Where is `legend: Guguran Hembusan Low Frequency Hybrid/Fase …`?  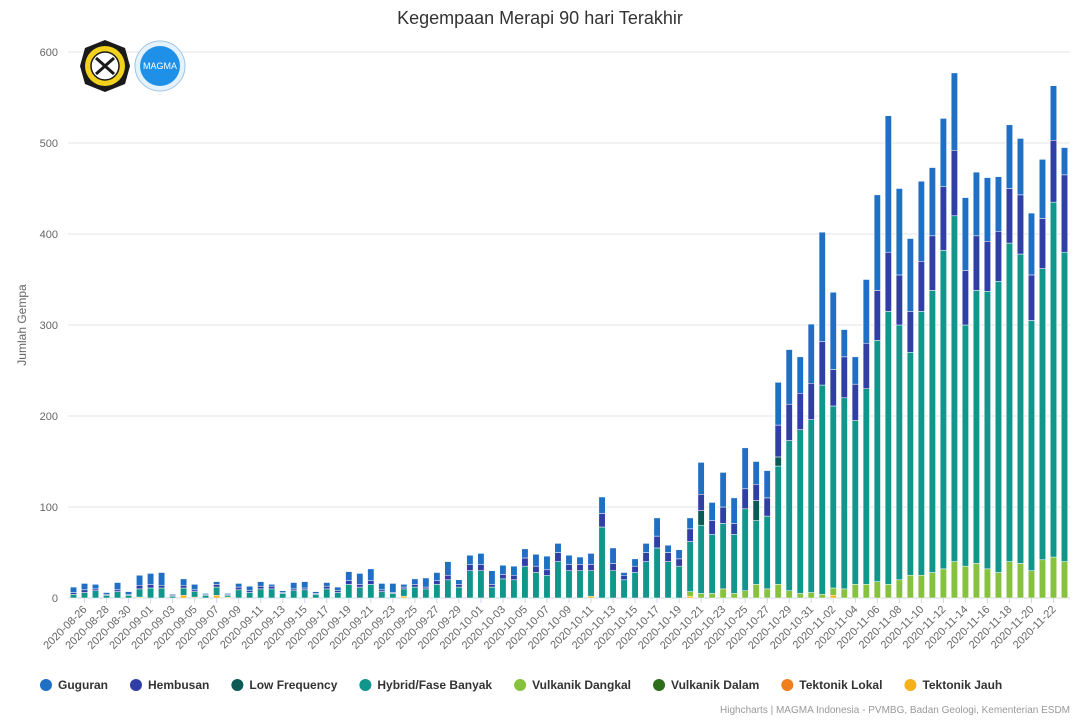 legend: Guguran Hembusan Low Frequency Hybrid/Fase … is located at coordinates (521, 685).